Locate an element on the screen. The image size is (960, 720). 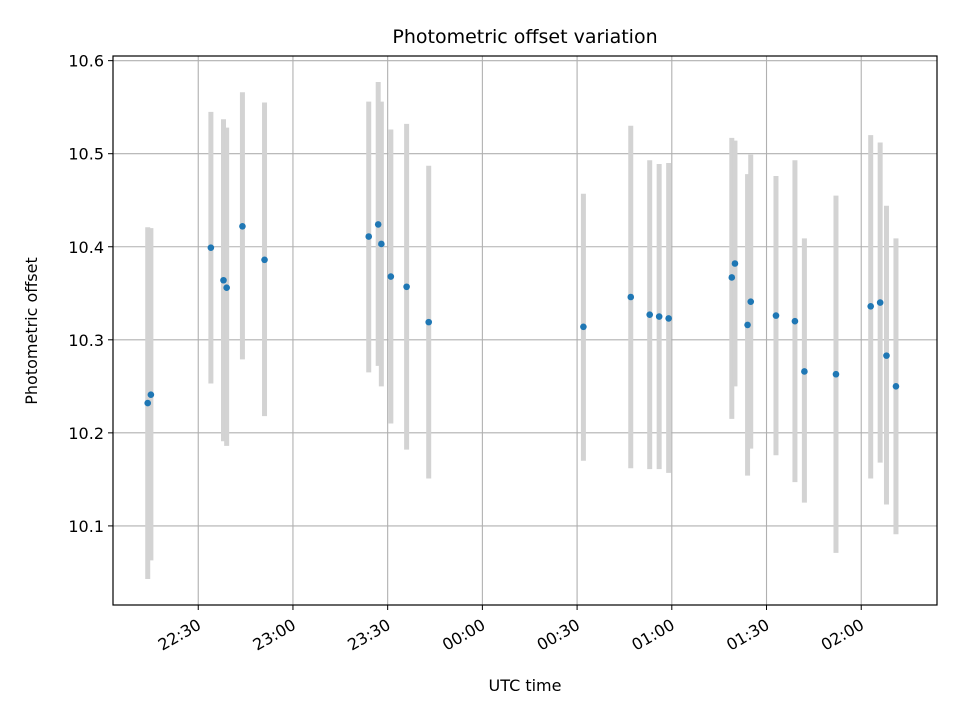
y-tick-label: 10.1 is located at coordinates (86, 526).